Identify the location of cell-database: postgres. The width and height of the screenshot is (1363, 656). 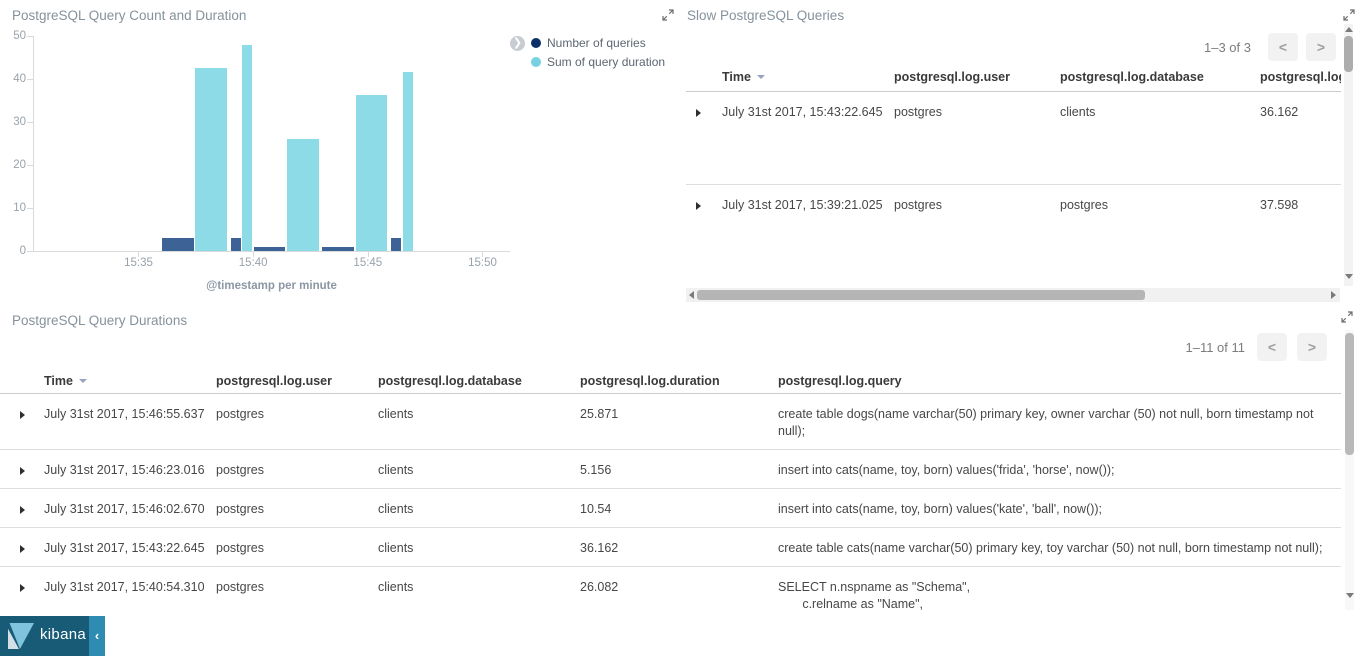
(1084, 205).